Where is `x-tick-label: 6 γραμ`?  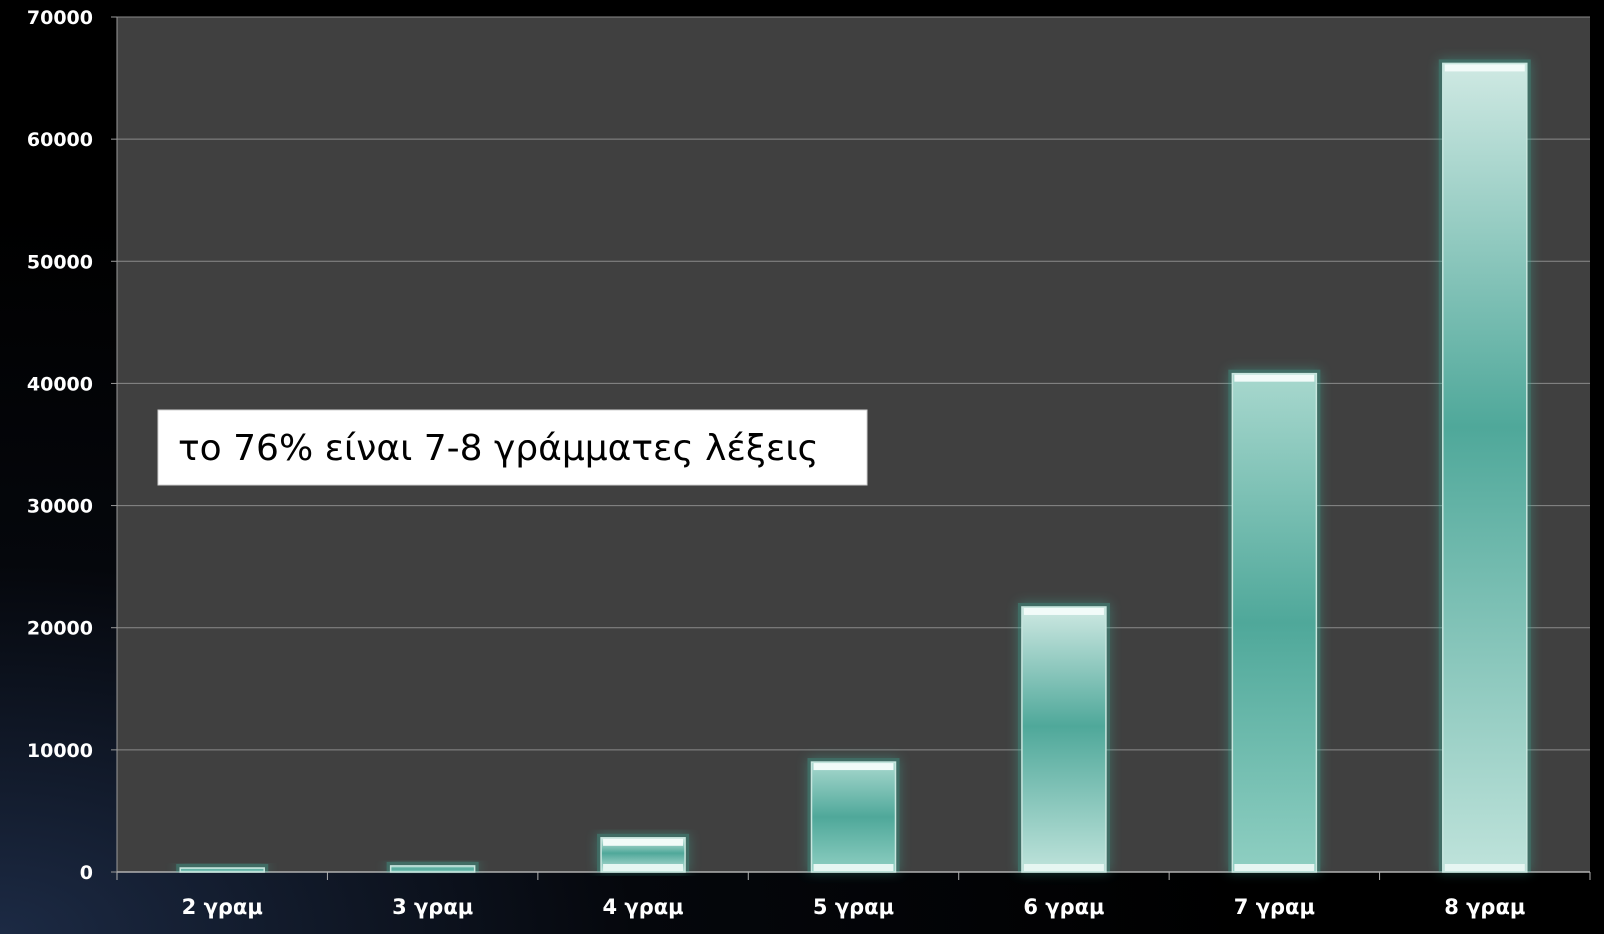 x-tick-label: 6 γραμ is located at coordinates (1063, 907).